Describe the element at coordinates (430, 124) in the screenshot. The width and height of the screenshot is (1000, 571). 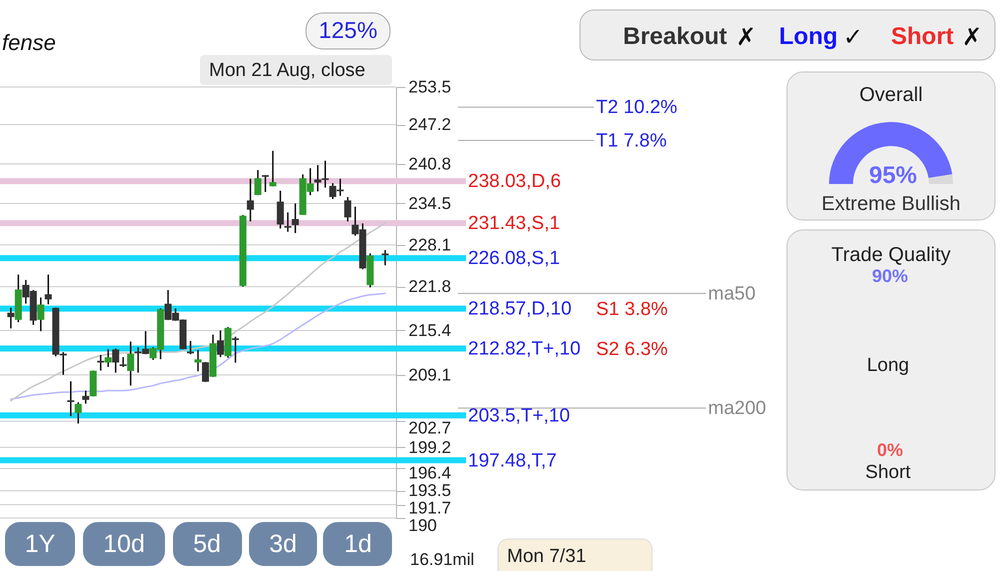
I see `y-tick-label: 247.2` at that location.